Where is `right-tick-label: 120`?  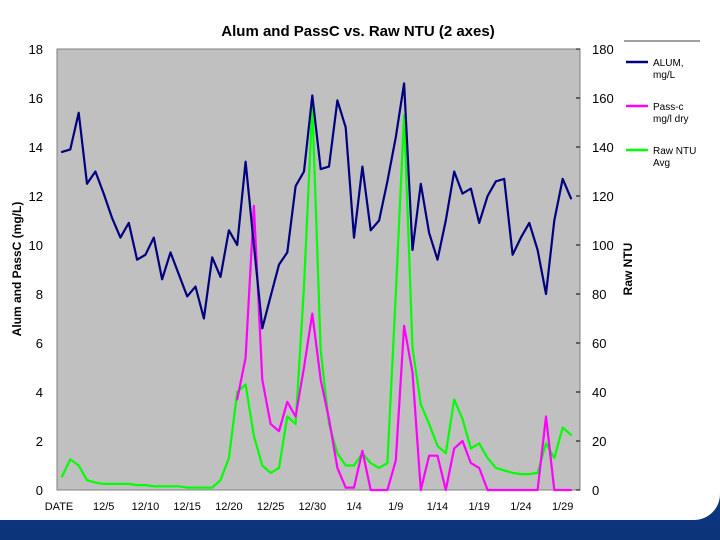 right-tick-label: 120 is located at coordinates (603, 196).